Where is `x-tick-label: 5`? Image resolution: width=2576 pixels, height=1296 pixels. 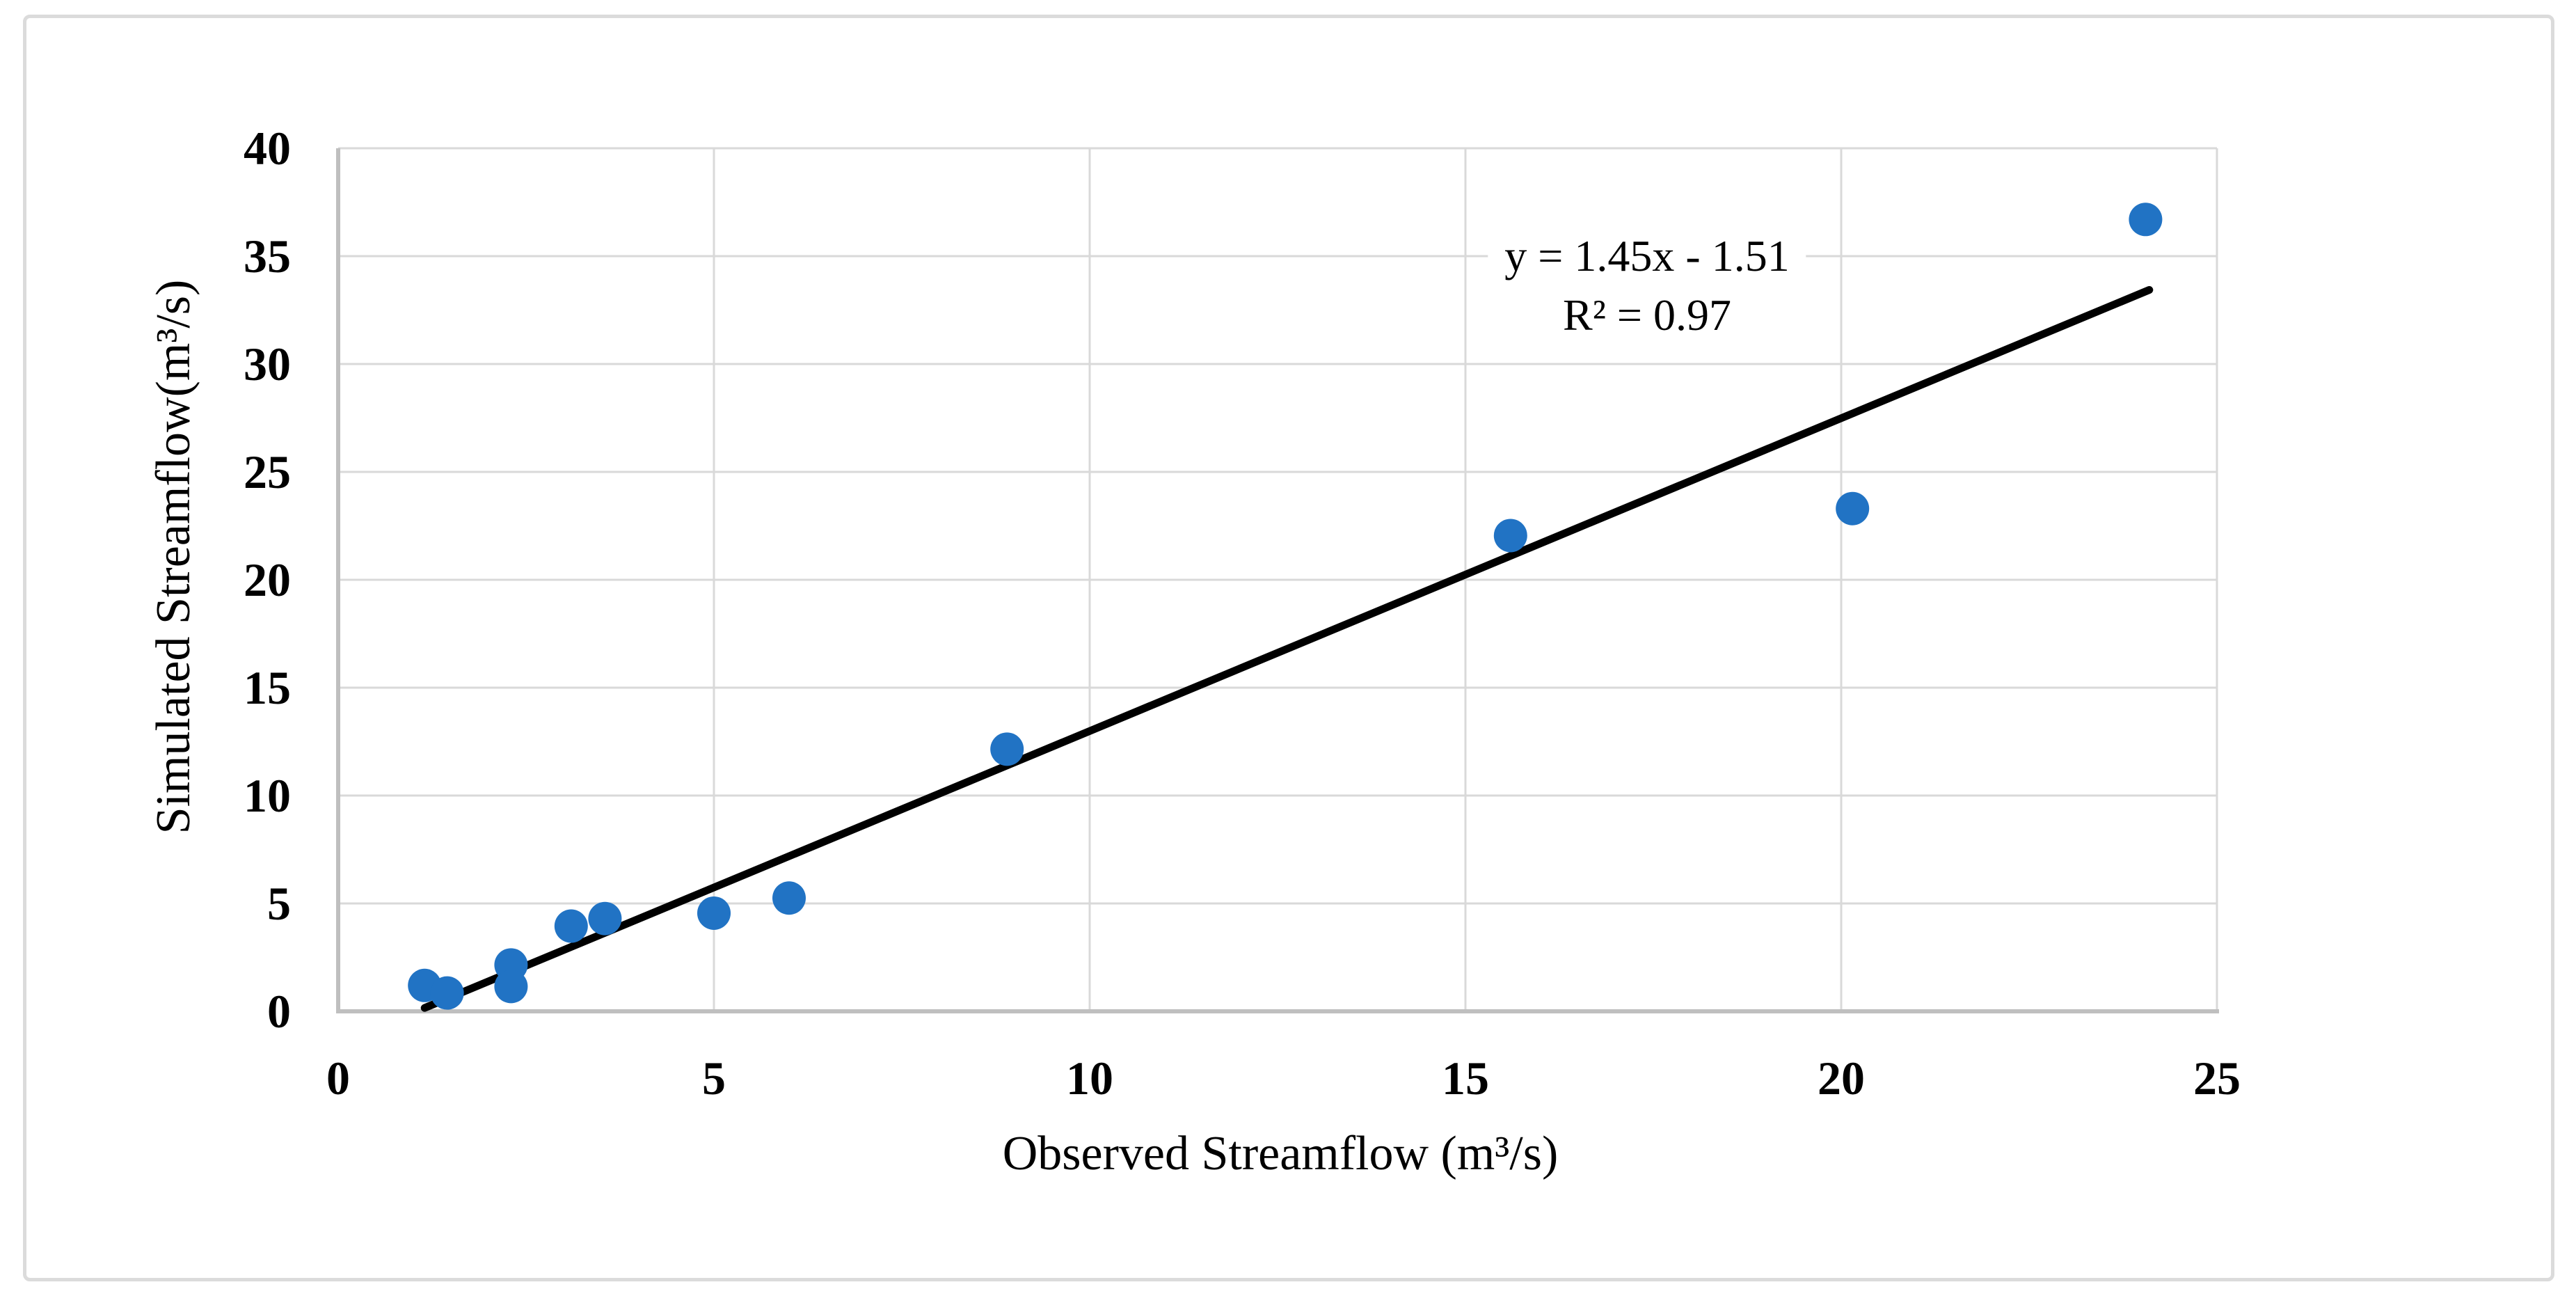 x-tick-label: 5 is located at coordinates (714, 1078).